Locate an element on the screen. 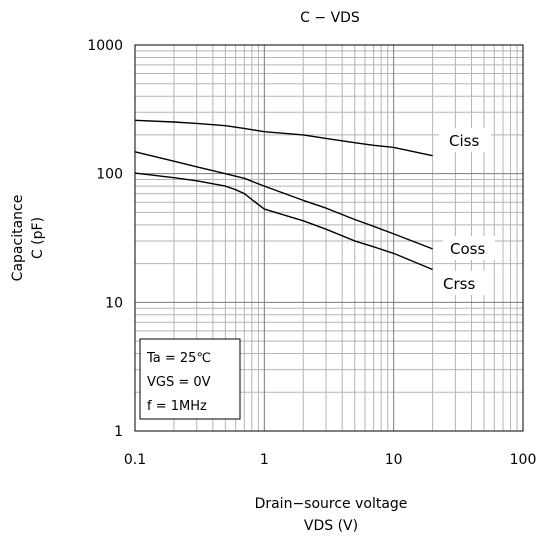 This screenshot has width=539, height=539. x-tick-label: 1 is located at coordinates (264, 460).